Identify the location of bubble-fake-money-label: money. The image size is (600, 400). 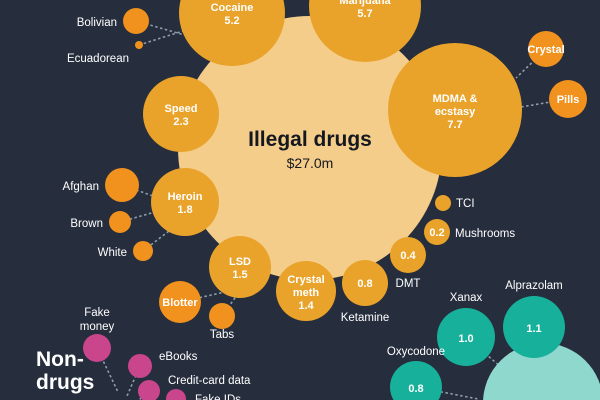
(97, 327).